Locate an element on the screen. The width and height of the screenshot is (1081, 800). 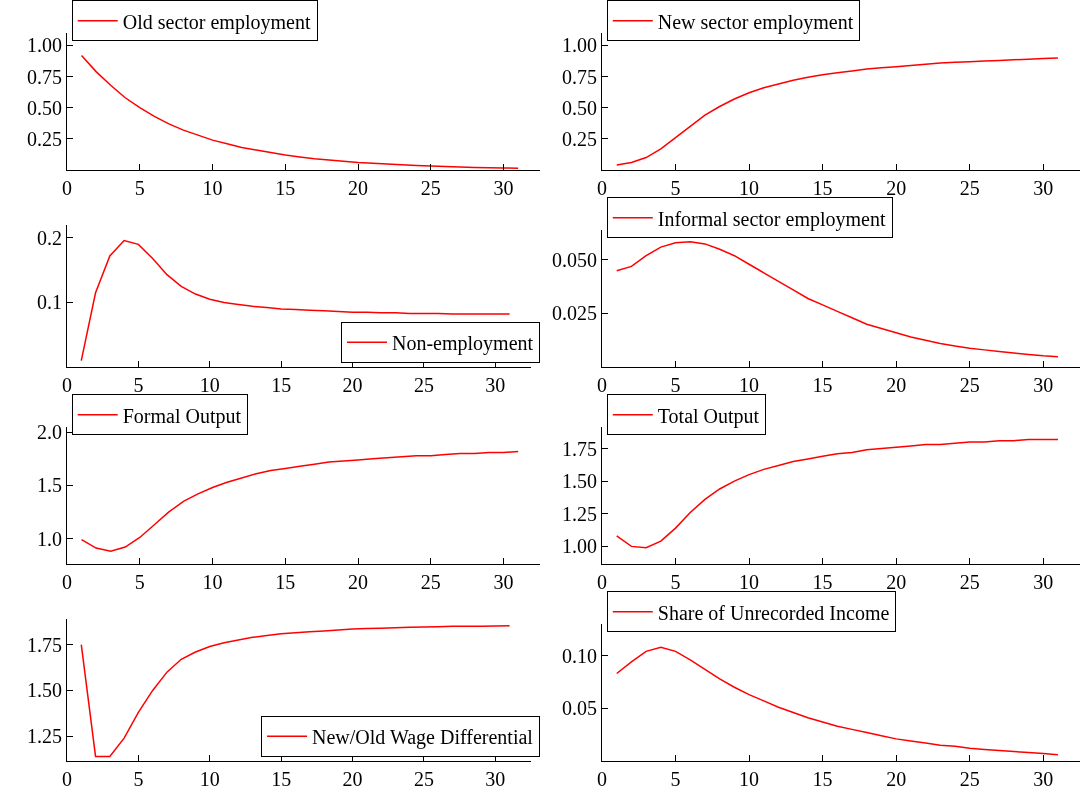
y-tick-label: 1.5 is located at coordinates (49, 485).